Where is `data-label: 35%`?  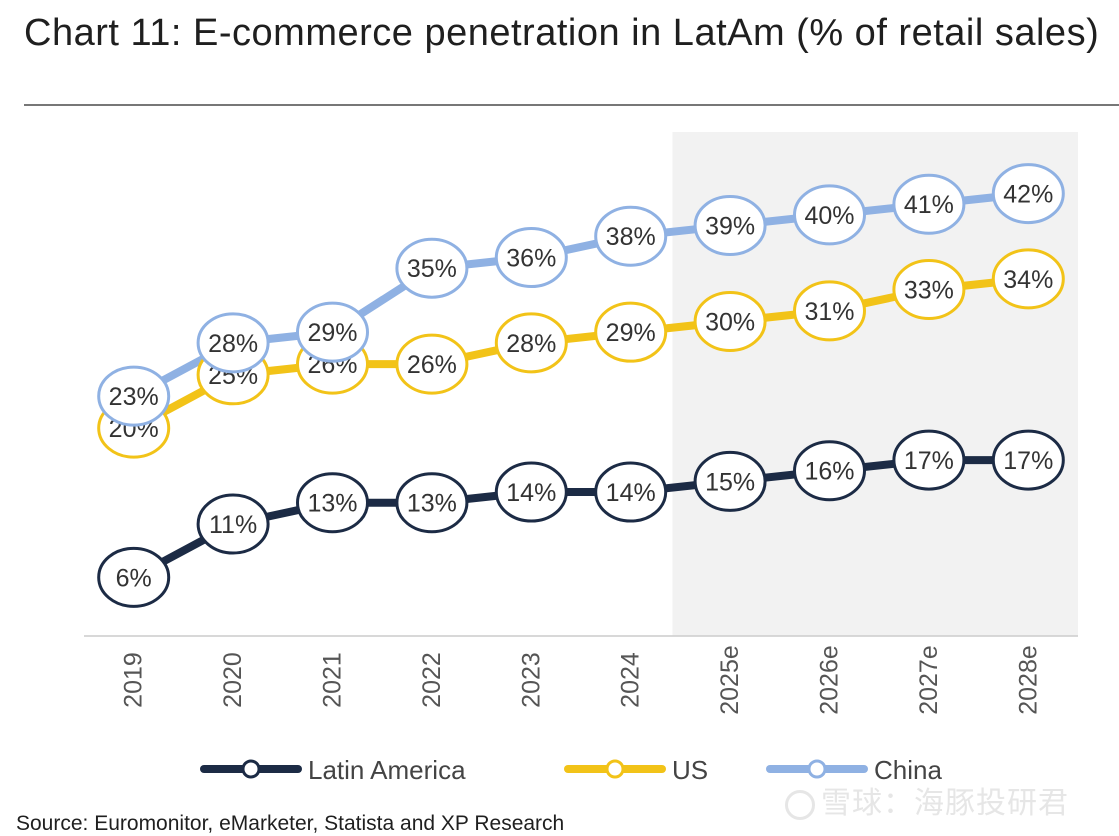 data-label: 35% is located at coordinates (432, 269).